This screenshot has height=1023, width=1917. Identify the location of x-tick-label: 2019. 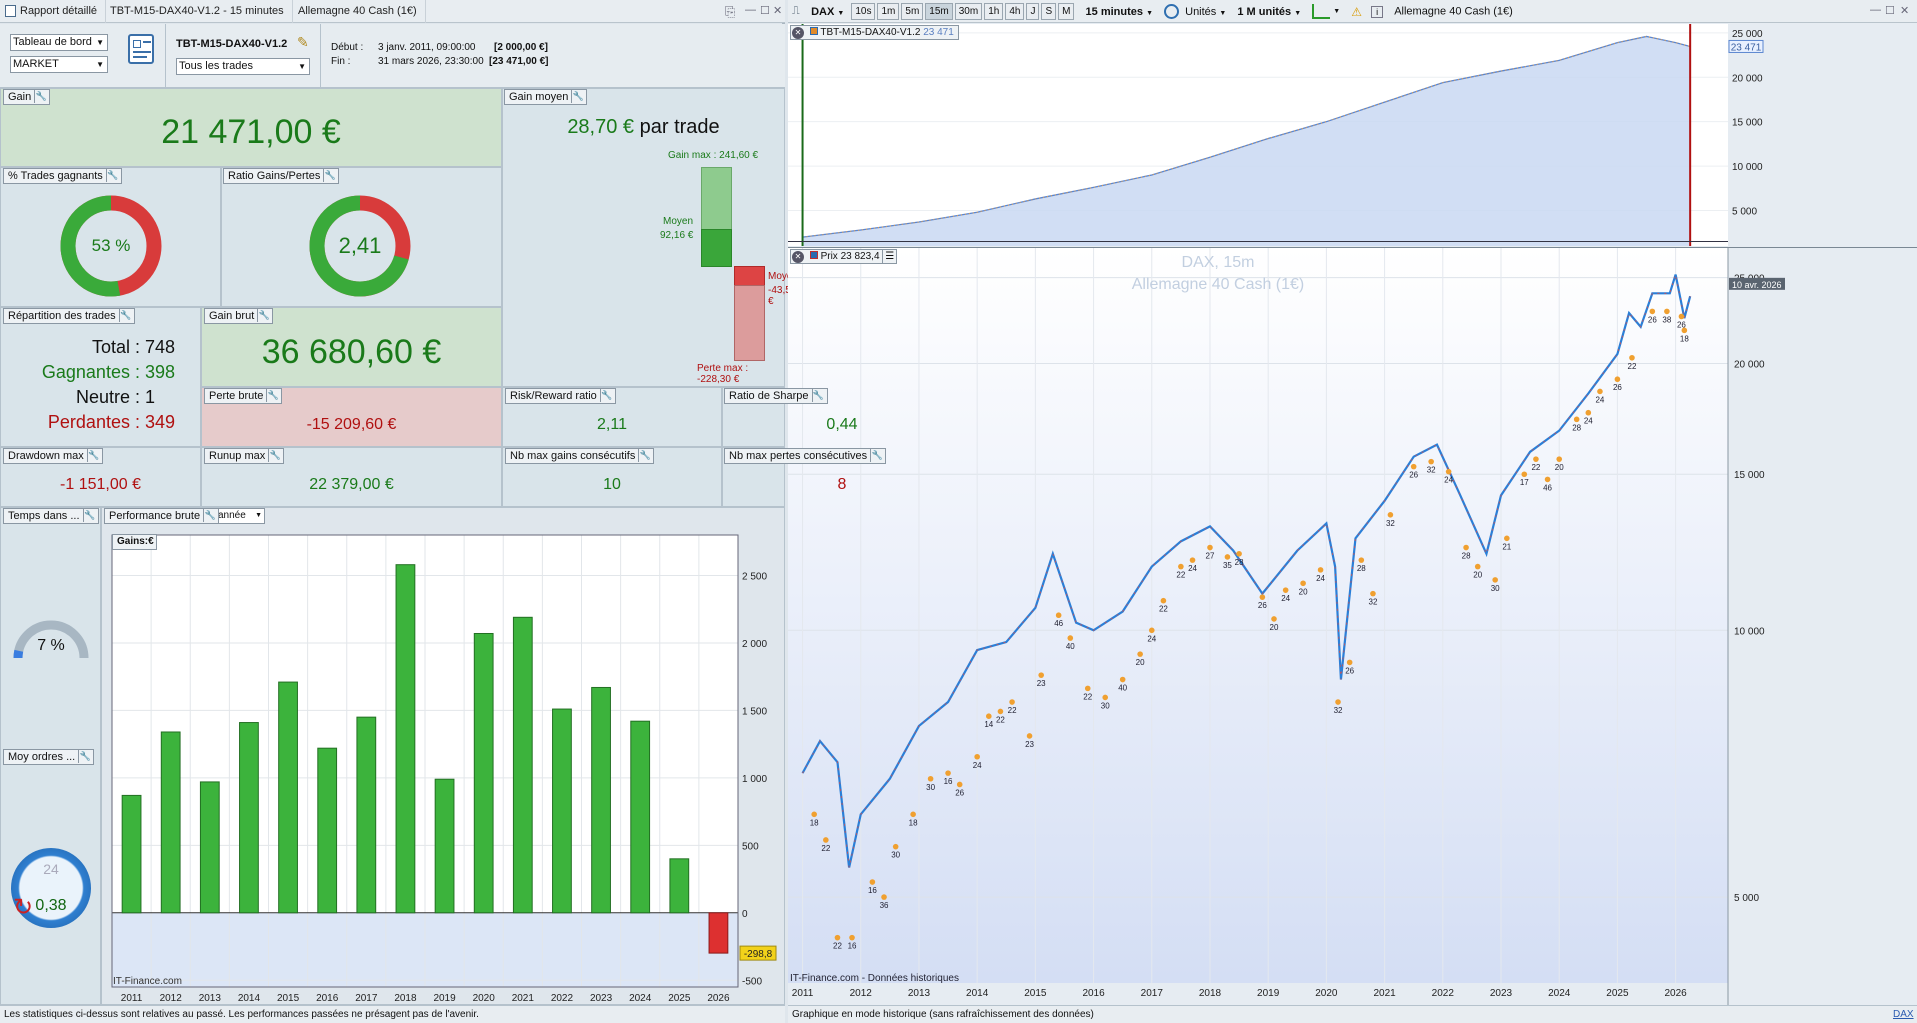
(1268, 993).